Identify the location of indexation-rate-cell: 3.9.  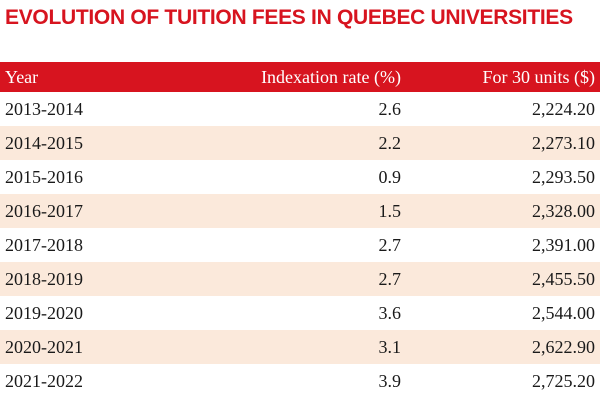
(390, 380).